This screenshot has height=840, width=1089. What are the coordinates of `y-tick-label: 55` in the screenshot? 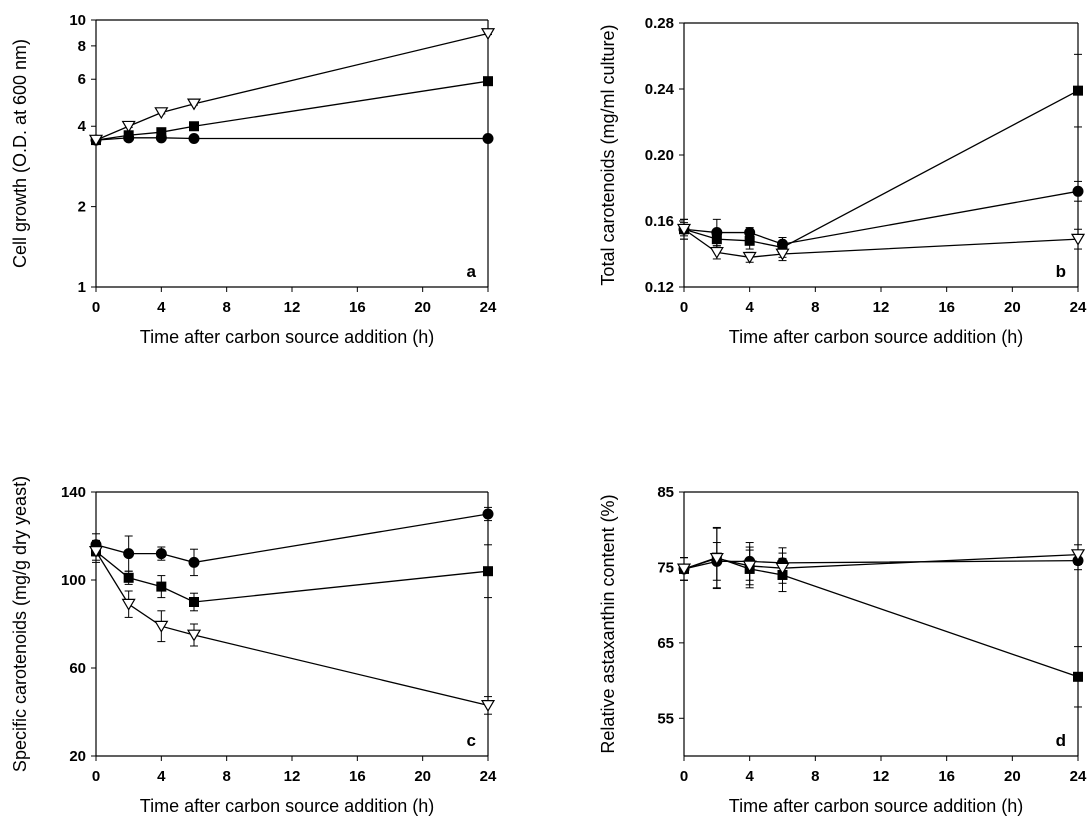 It's located at (665, 718).